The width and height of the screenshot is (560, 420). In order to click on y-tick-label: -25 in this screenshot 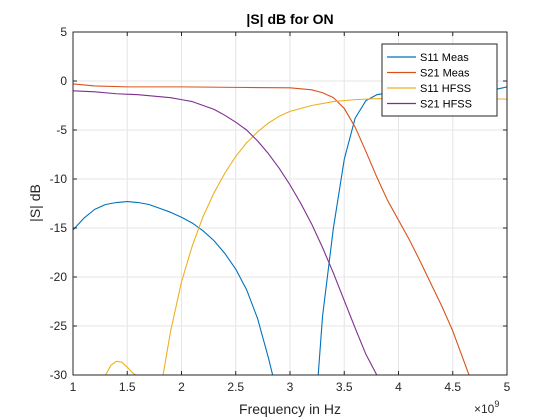, I will do `click(59, 326)`.